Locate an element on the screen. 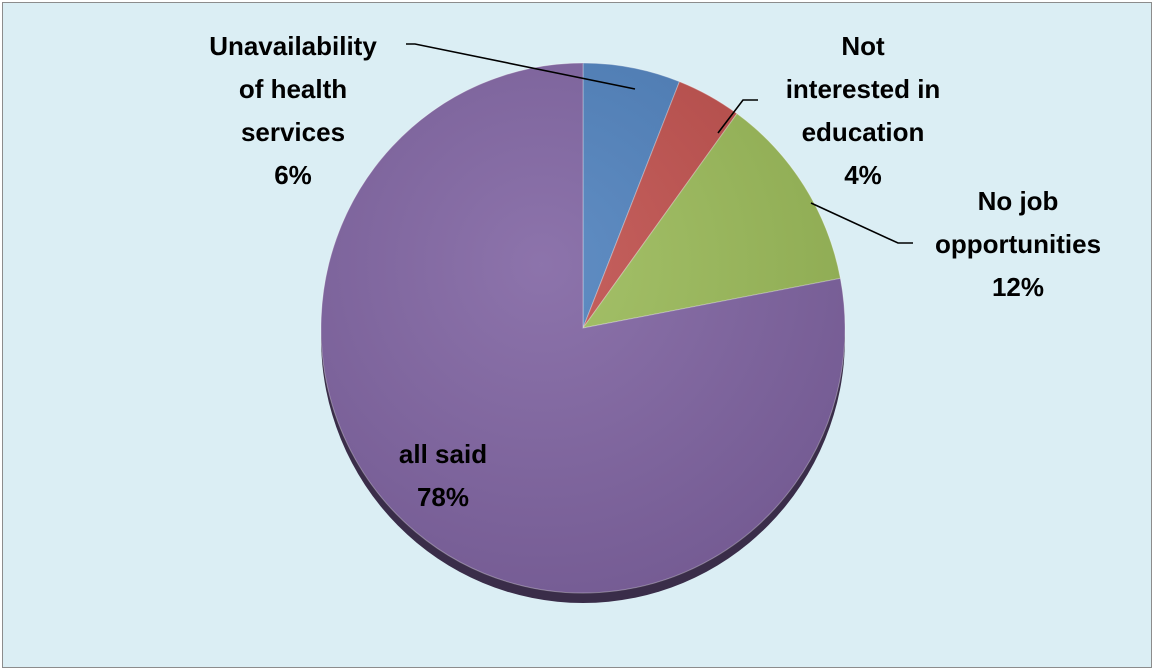 This screenshot has height=671, width=1155. slice-percent-label-0: 6% is located at coordinates (293, 175).